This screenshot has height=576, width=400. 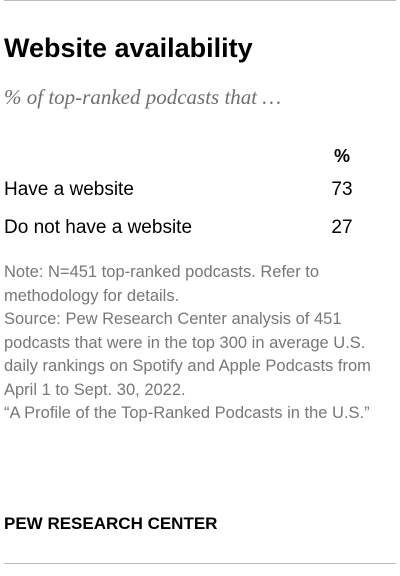 What do you see at coordinates (200, 233) in the screenshot?
I see `table-row-no-website: Do not have a website 27` at bounding box center [200, 233].